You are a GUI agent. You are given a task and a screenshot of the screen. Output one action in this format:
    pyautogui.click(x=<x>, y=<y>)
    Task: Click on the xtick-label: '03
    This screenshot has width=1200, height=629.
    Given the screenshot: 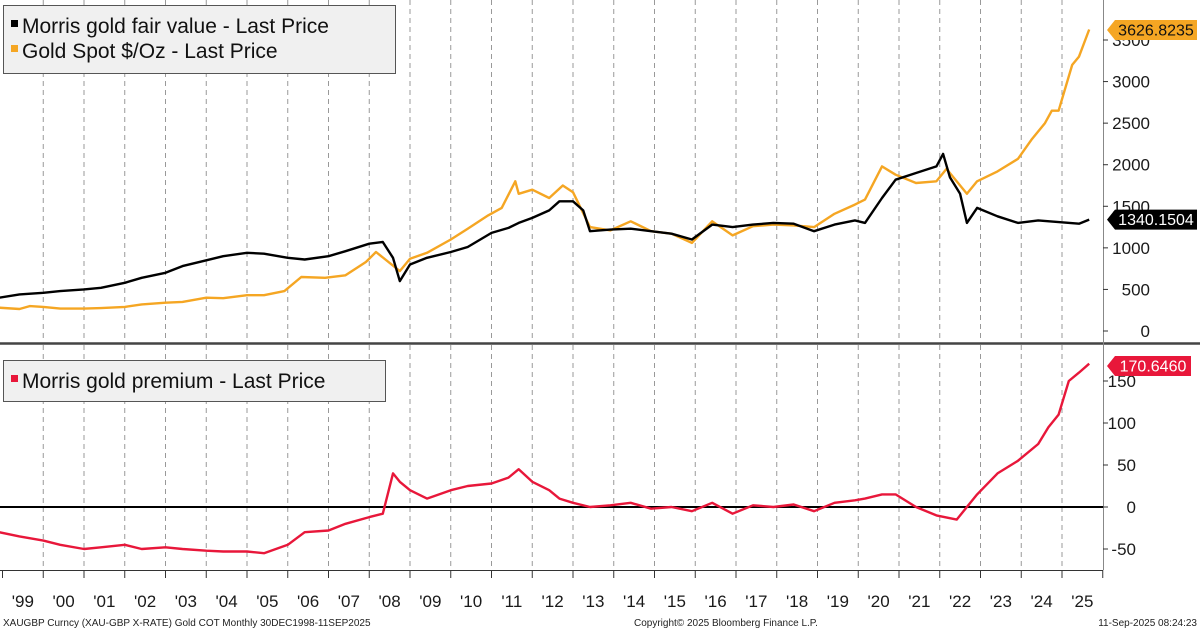 What is the action you would take?
    pyautogui.click(x=186, y=601)
    